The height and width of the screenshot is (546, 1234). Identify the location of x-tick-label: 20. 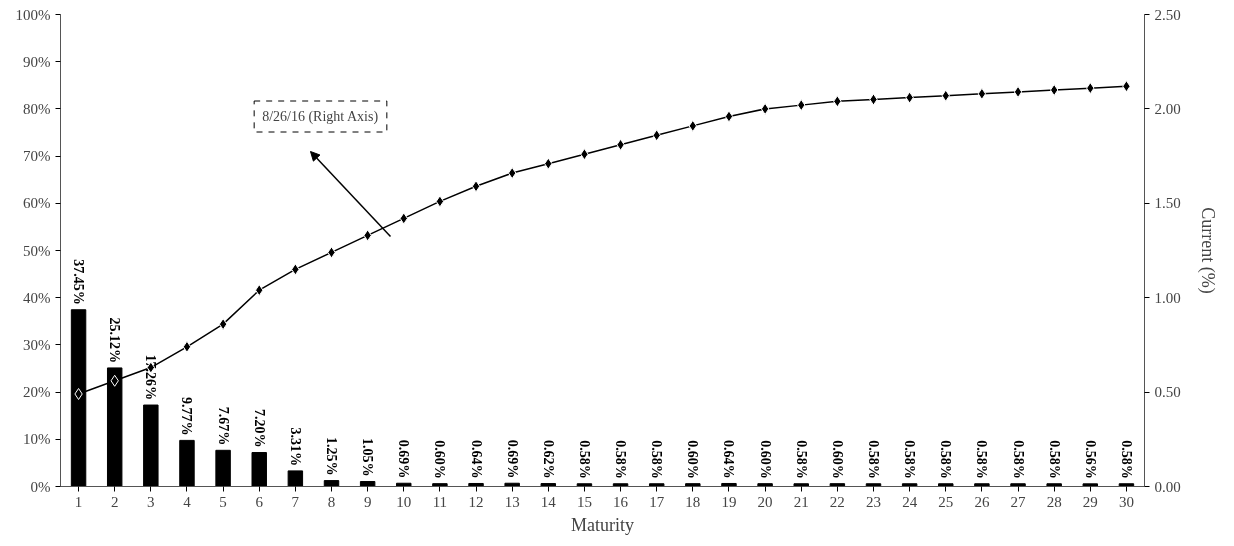
(765, 501).